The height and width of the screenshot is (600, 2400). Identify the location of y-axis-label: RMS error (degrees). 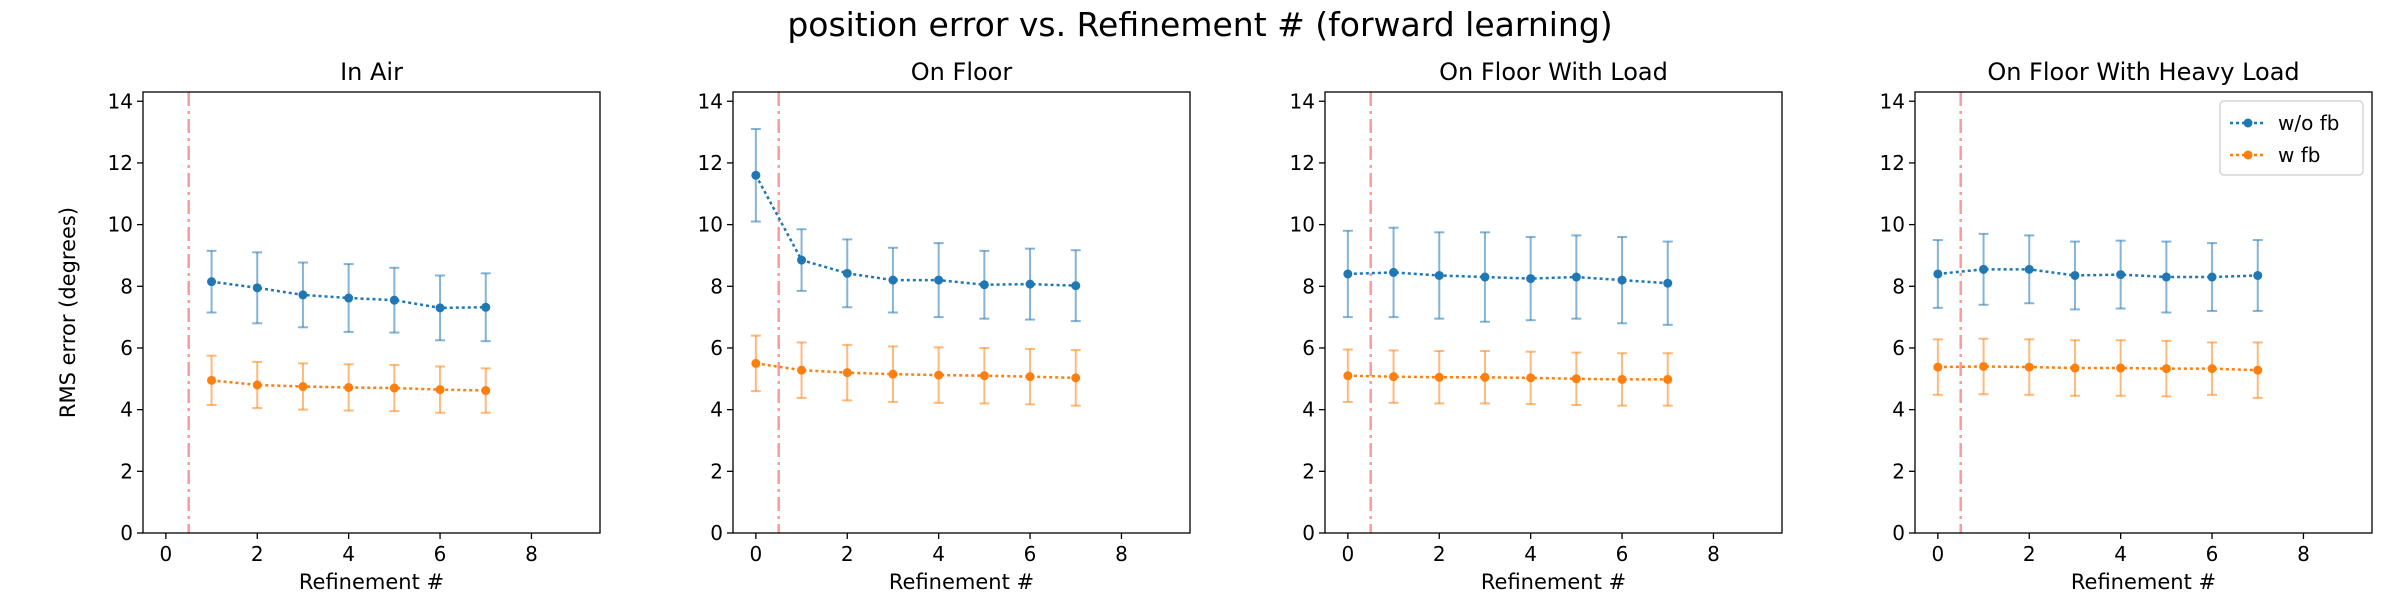
(68, 312).